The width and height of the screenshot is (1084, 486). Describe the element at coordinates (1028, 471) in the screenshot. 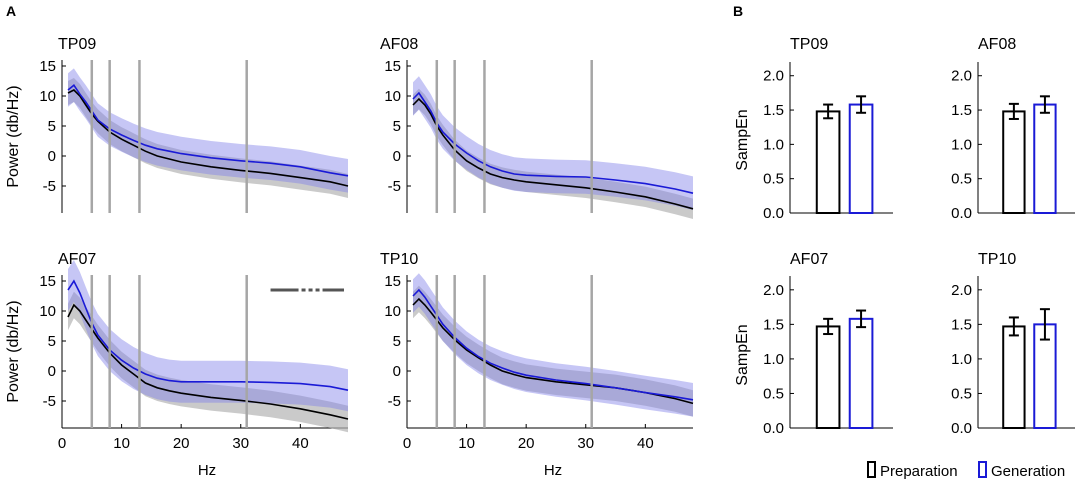

I see `legend-label-generation: Generation` at that location.